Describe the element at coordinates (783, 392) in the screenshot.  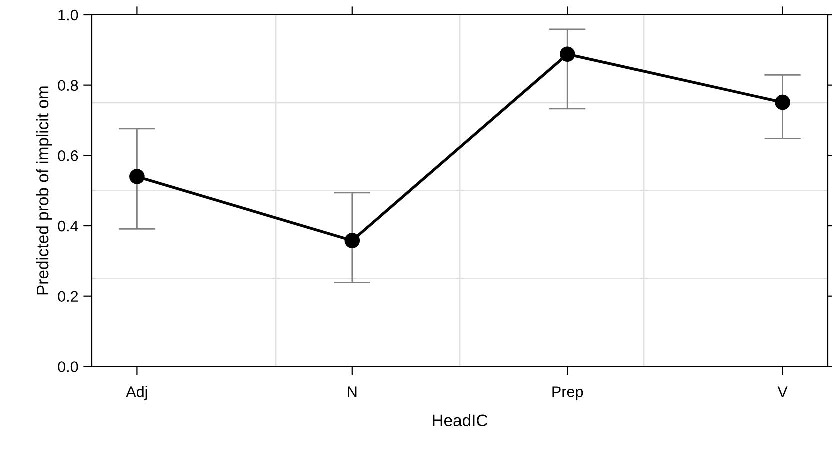
I see `x-tick-label: V` at that location.